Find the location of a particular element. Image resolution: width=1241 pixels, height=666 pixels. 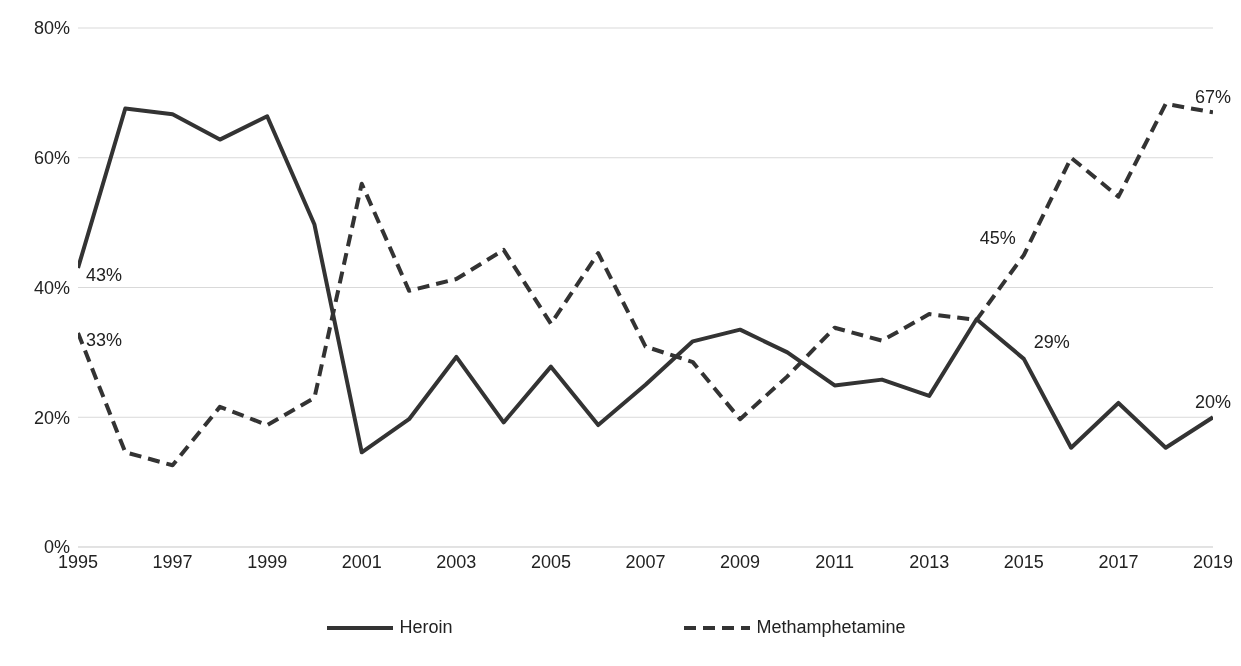

data-label: 67% is located at coordinates (1213, 97).